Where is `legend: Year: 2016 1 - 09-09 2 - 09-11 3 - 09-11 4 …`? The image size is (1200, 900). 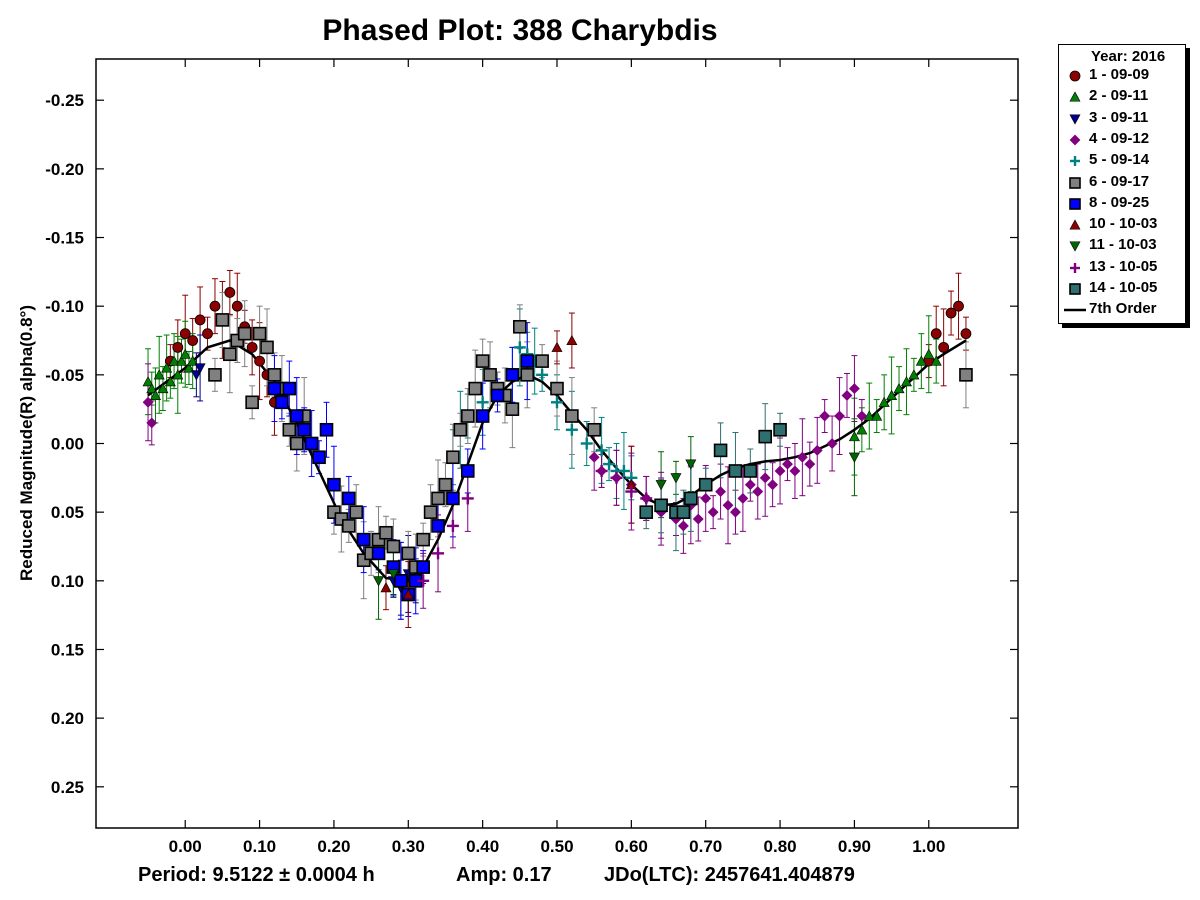
legend: Year: 2016 1 - 09-09 2 - 09-11 3 - 09-11 4 … is located at coordinates (1122, 184).